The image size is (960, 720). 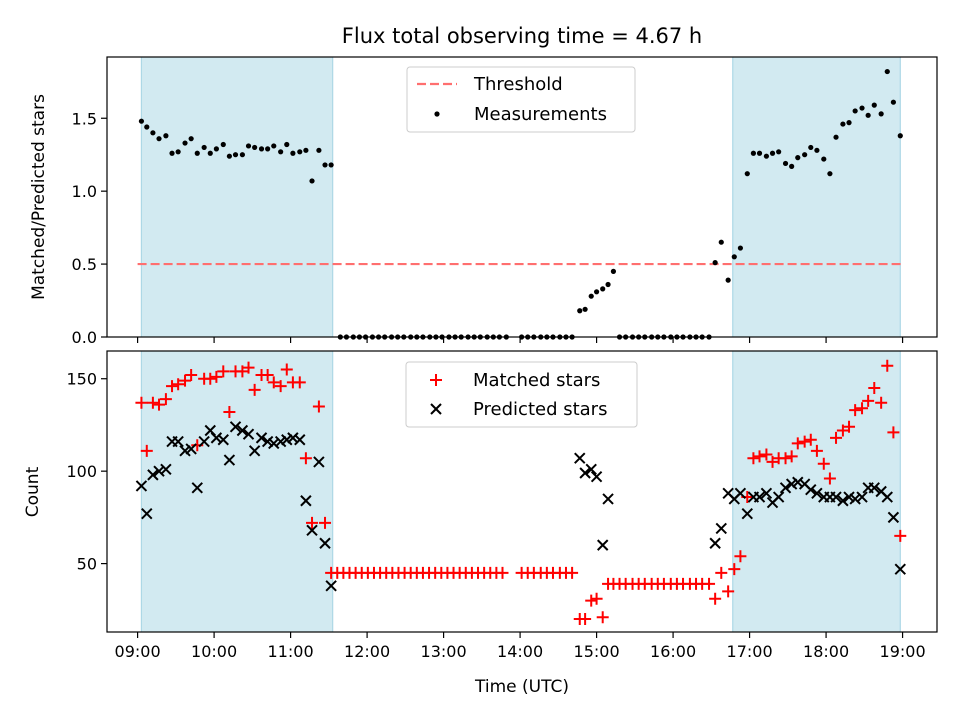 What do you see at coordinates (89, 228) in the screenshot?
I see `top-y-ticks: 0.0 0.5 1.0 1.5` at bounding box center [89, 228].